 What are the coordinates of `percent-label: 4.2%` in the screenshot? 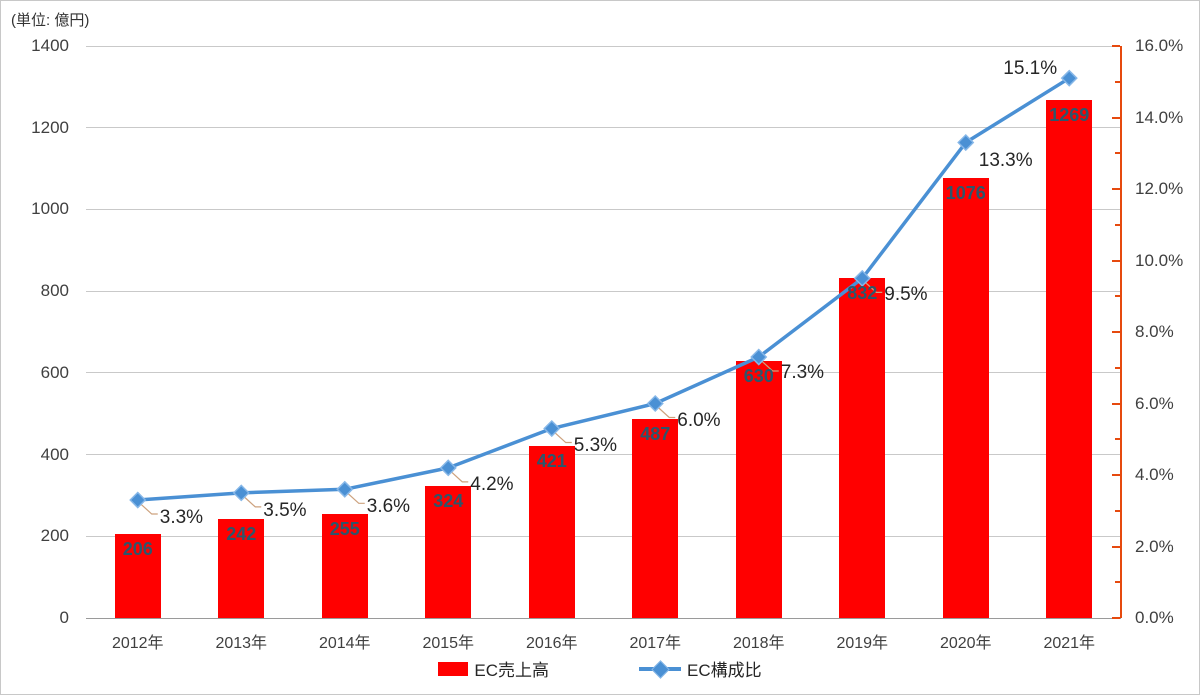 It's located at (492, 484).